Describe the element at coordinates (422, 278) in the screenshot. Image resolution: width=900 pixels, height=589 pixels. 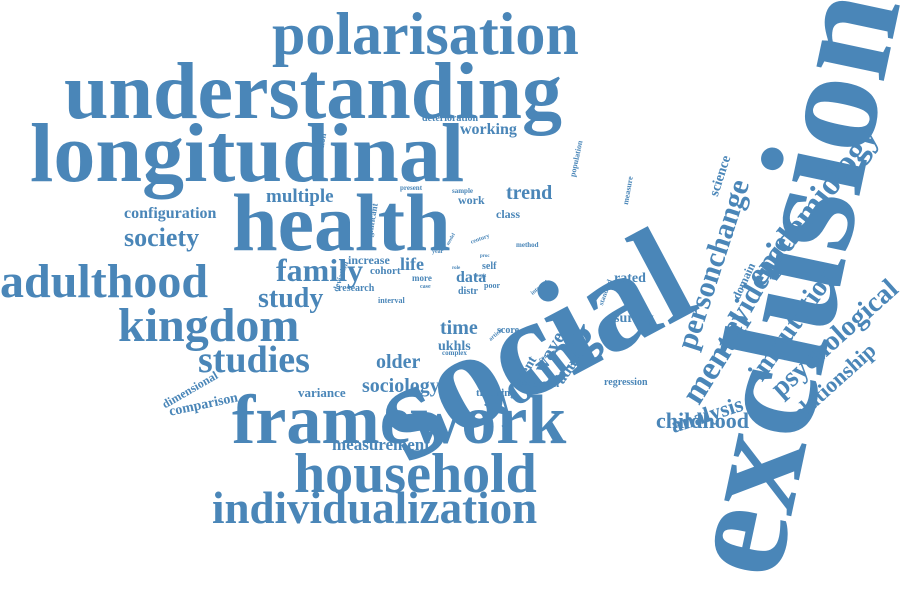
I see `word-more: more` at that location.